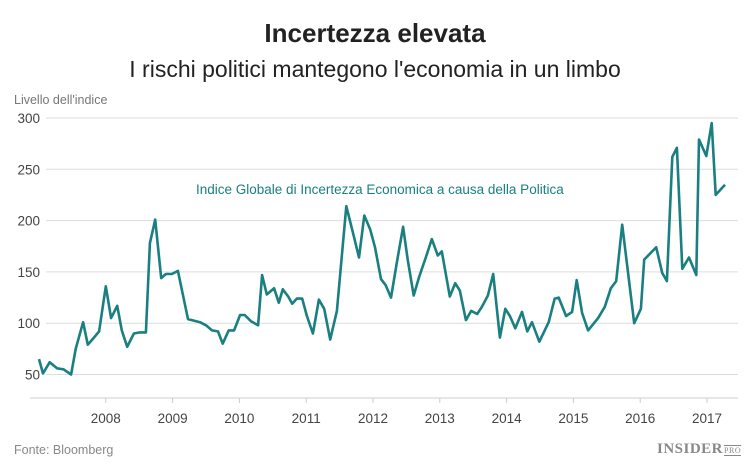  What do you see at coordinates (733, 450) in the screenshot?
I see `logo-sub: PRO` at bounding box center [733, 450].